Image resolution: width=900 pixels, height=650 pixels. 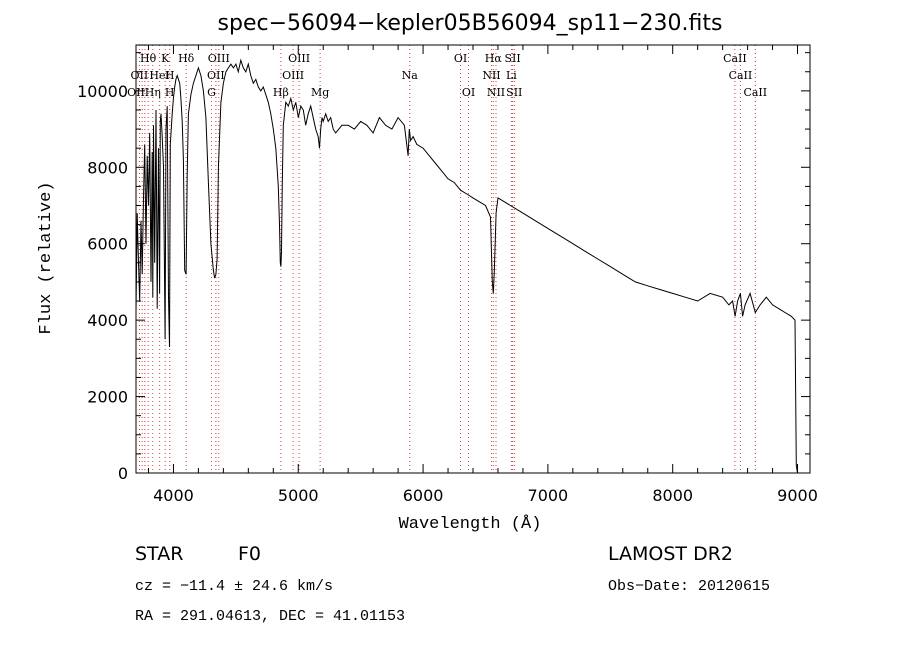 I want to click on x-tick-label: 9000, so click(x=797, y=495).